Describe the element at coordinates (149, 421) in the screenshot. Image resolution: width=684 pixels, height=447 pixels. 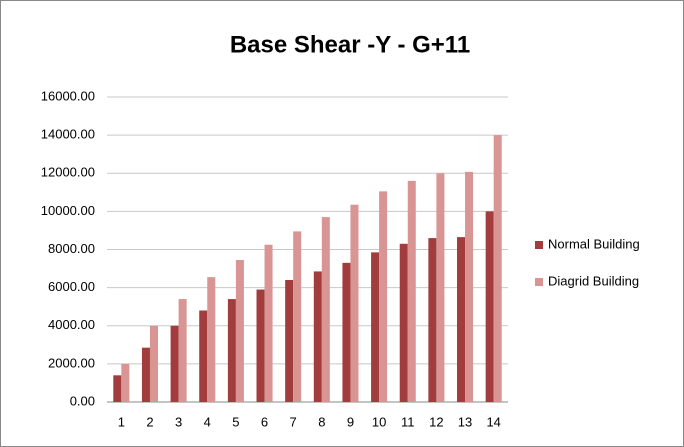
I see `x-tick-label: 2` at that location.